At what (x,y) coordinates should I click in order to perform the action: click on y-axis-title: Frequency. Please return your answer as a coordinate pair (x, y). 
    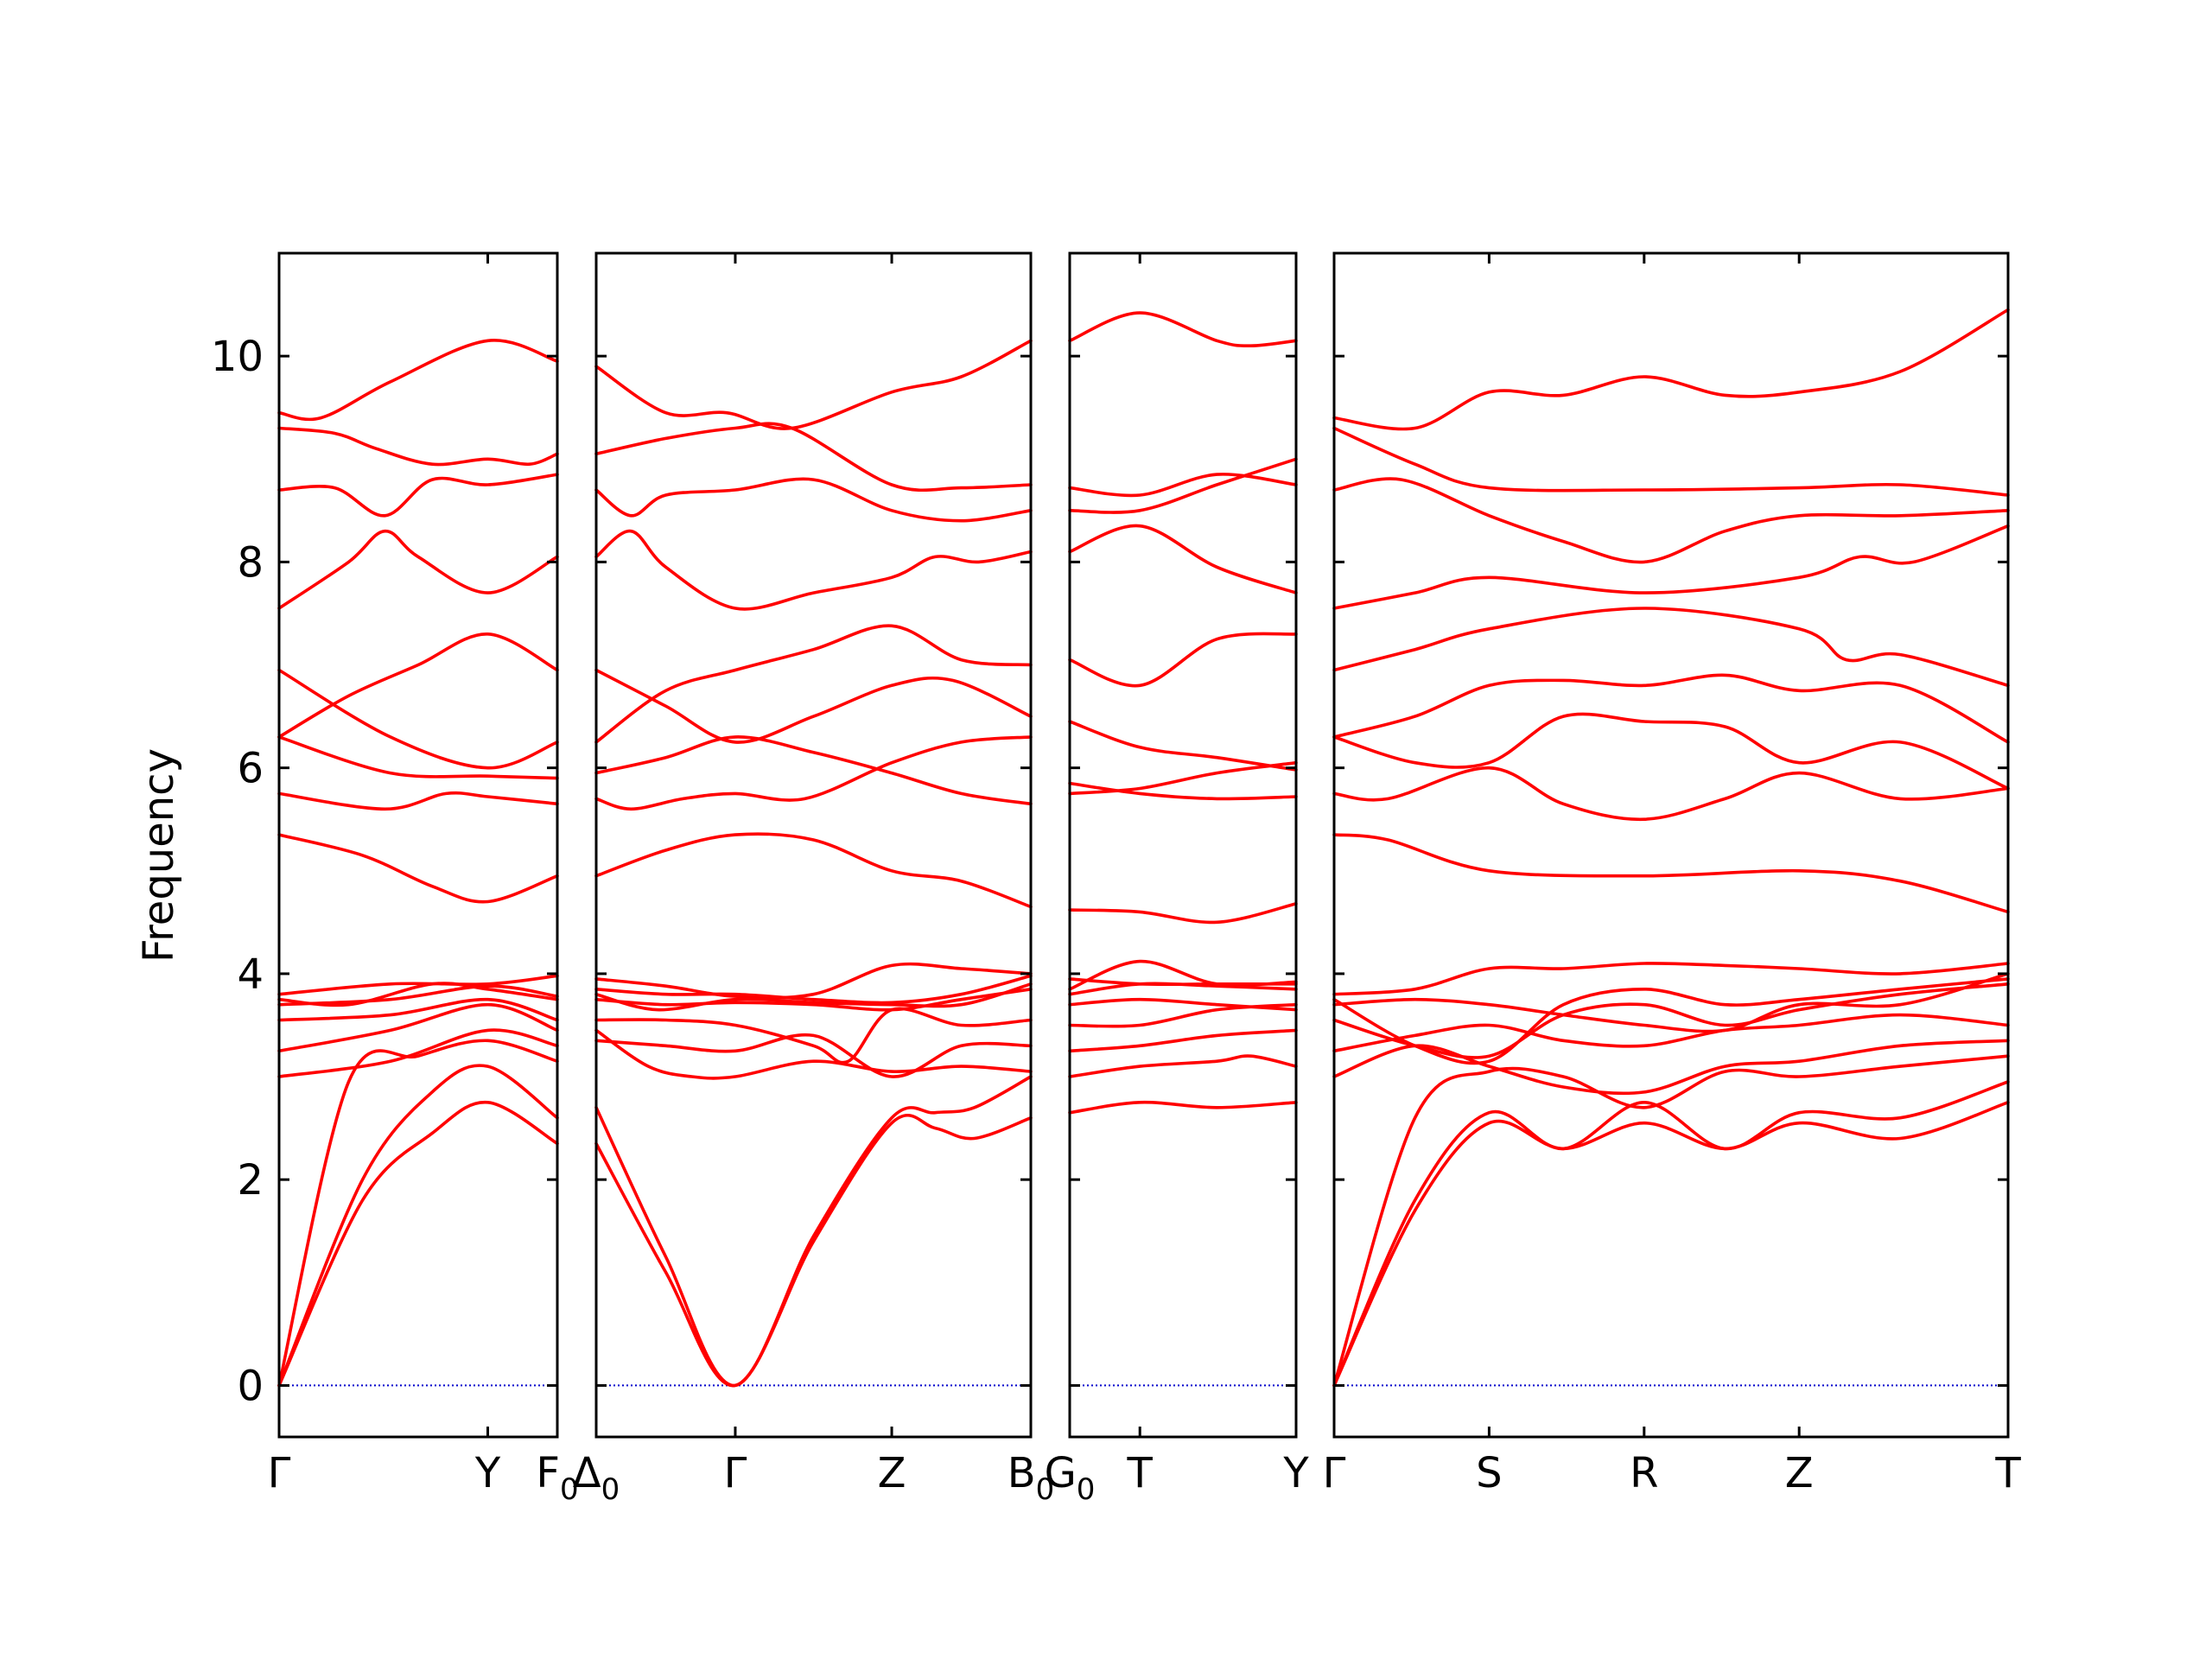
    Looking at the image, I should click on (159, 855).